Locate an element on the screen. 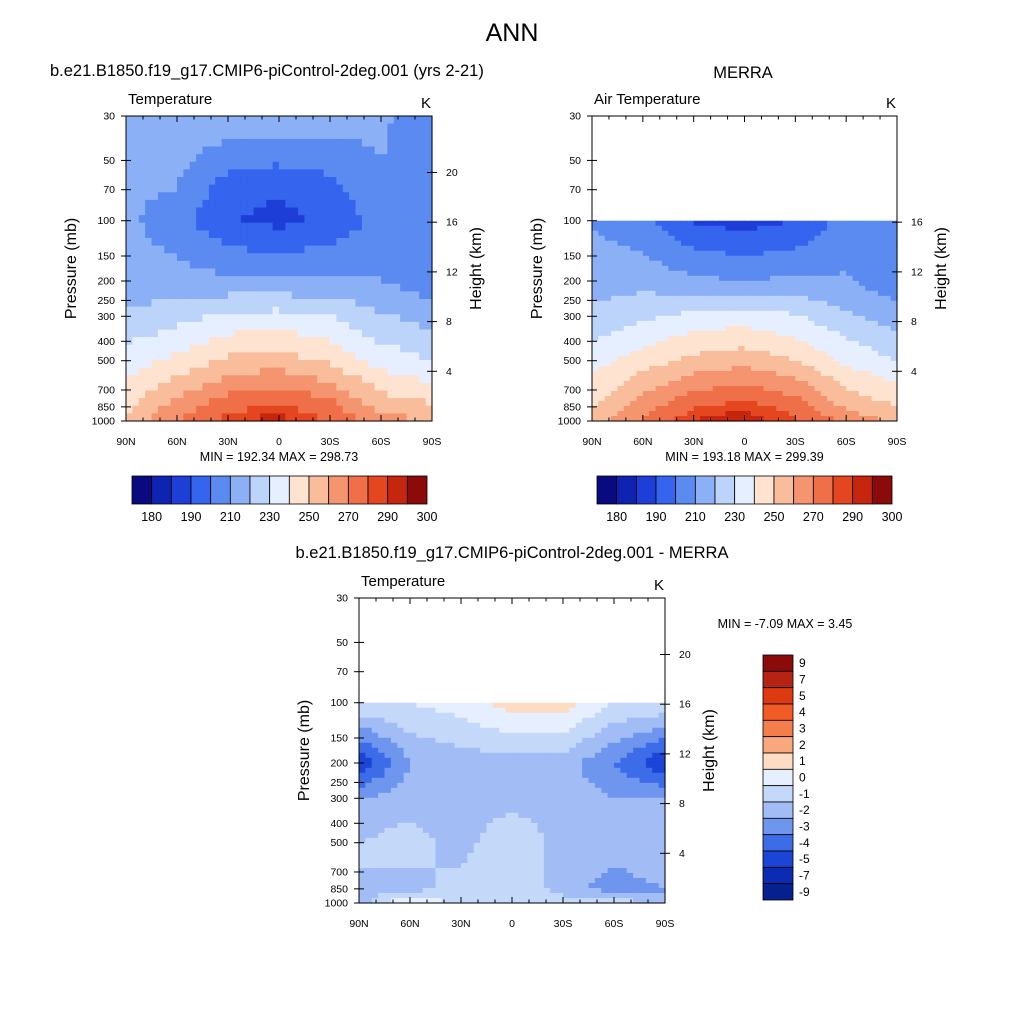  contour-field is located at coordinates (512, 803).